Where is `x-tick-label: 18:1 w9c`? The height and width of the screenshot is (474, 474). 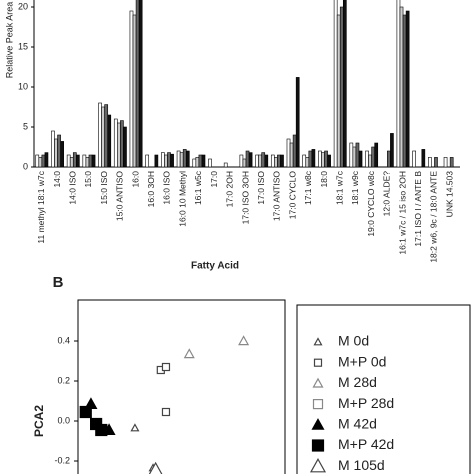
x-tick-label: 18:1 w9c is located at coordinates (355, 187).